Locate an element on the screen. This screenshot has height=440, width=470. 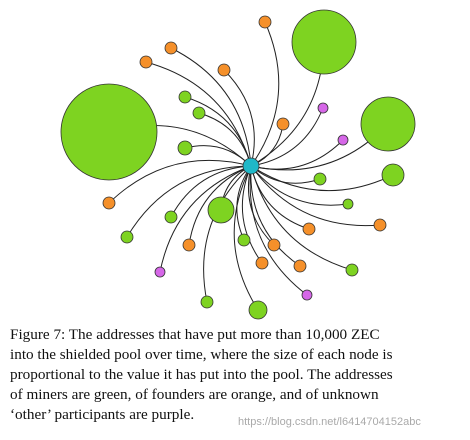
watermark: https://blog.csdn.net/l6414704152abc is located at coordinates (329, 422).